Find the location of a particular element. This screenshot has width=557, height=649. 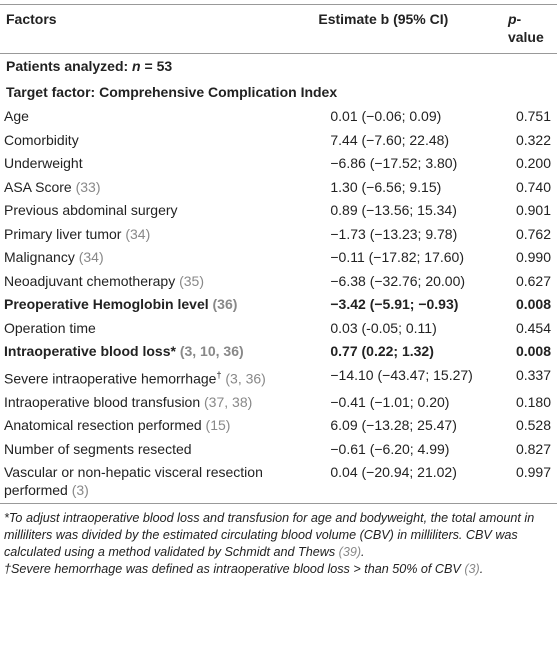

p-value: 0.528 is located at coordinates (533, 425).